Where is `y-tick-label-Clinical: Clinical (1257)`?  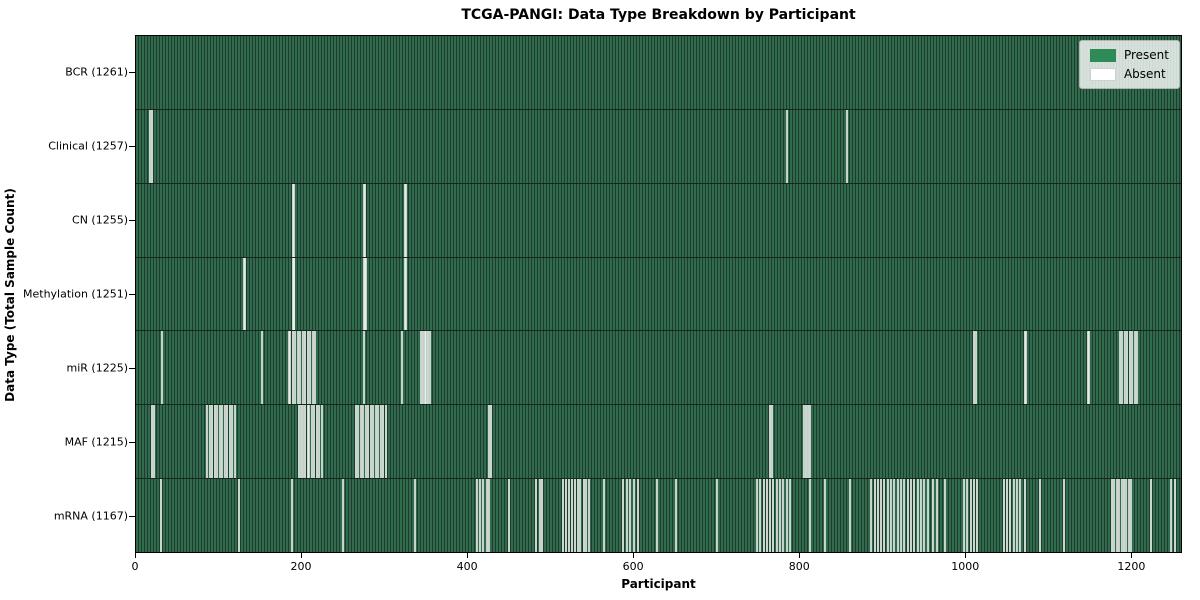
y-tick-label-Clinical: Clinical (1257) is located at coordinates (88, 146).